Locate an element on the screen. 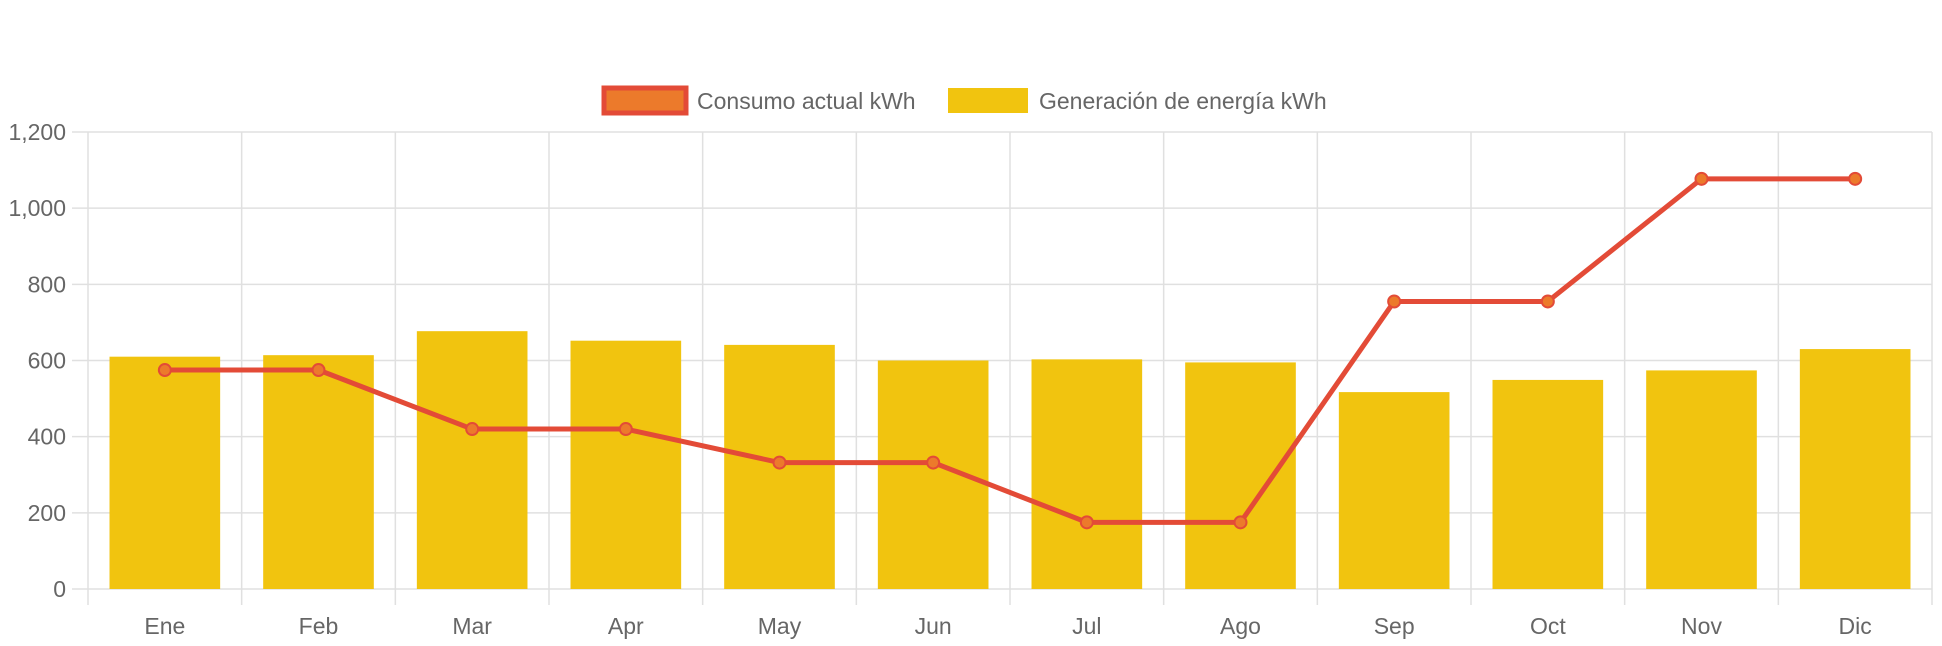 Image resolution: width=1942 pixels, height=646 pixels. line-point-oct is located at coordinates (1547, 301).